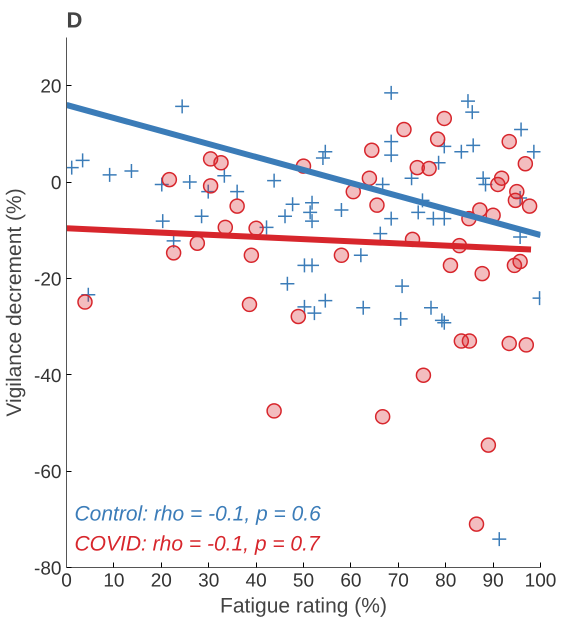 This screenshot has width=580, height=636. Describe the element at coordinates (197, 544) in the screenshot. I see `annotation: COVID: rho = -0.1, p = 0.7` at that location.